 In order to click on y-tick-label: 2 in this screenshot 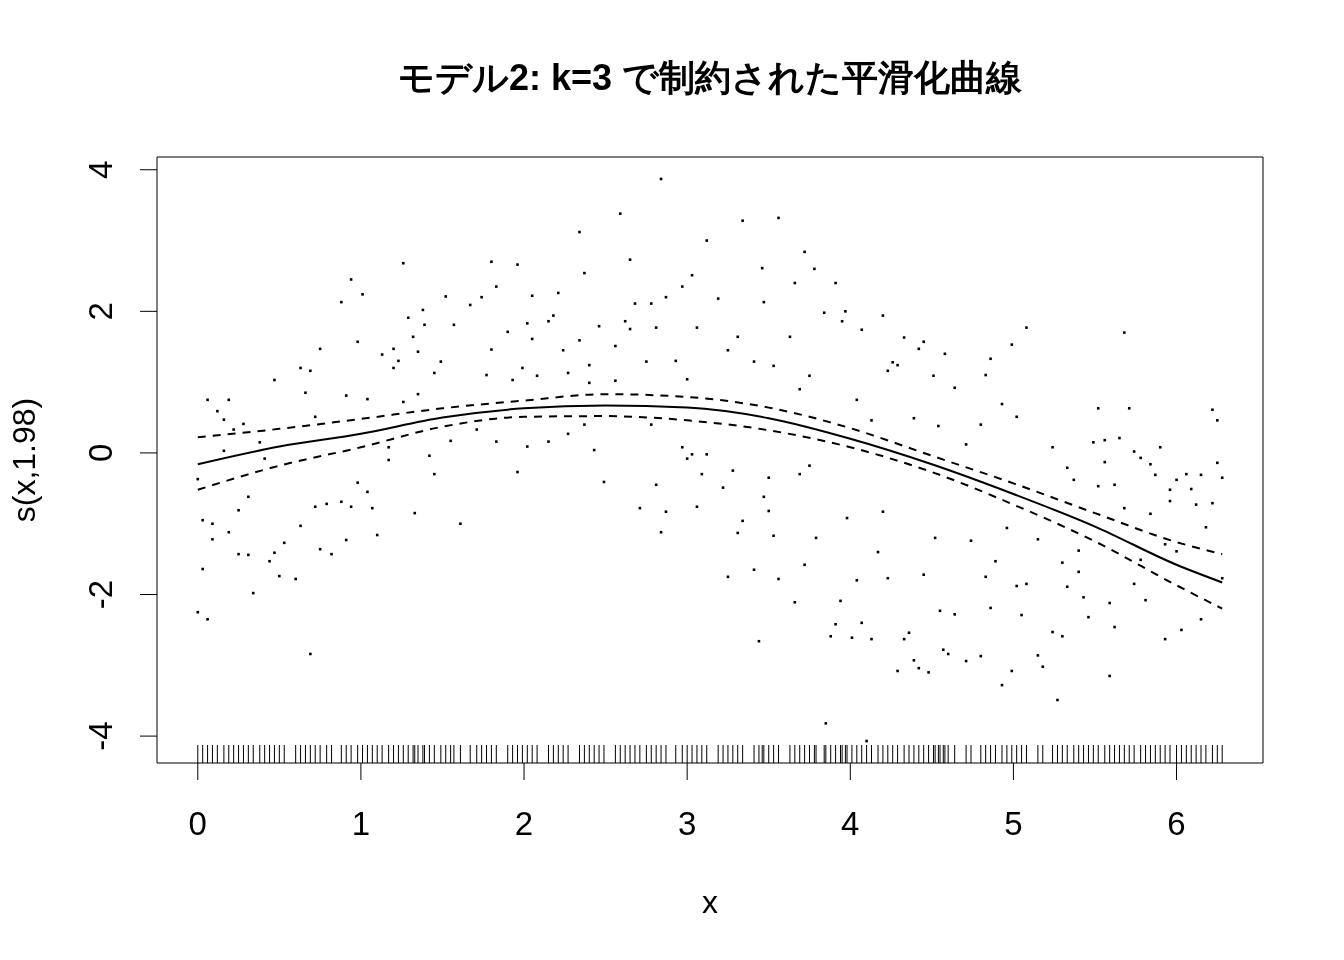, I will do `click(100, 311)`.